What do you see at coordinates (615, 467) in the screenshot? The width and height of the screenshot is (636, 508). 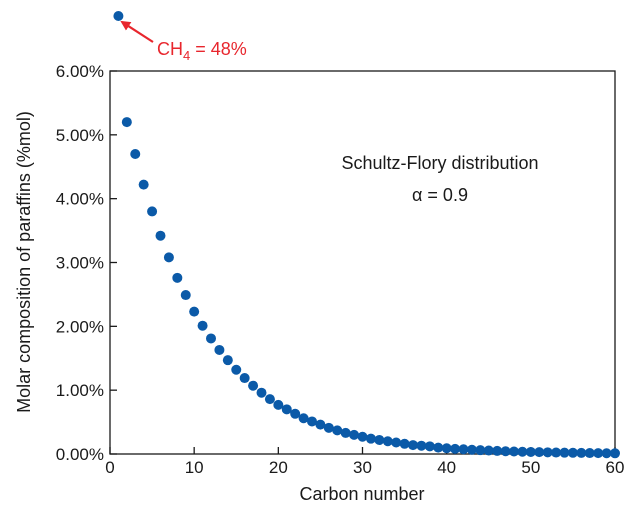 I see `x-tick-label: 60` at bounding box center [615, 467].